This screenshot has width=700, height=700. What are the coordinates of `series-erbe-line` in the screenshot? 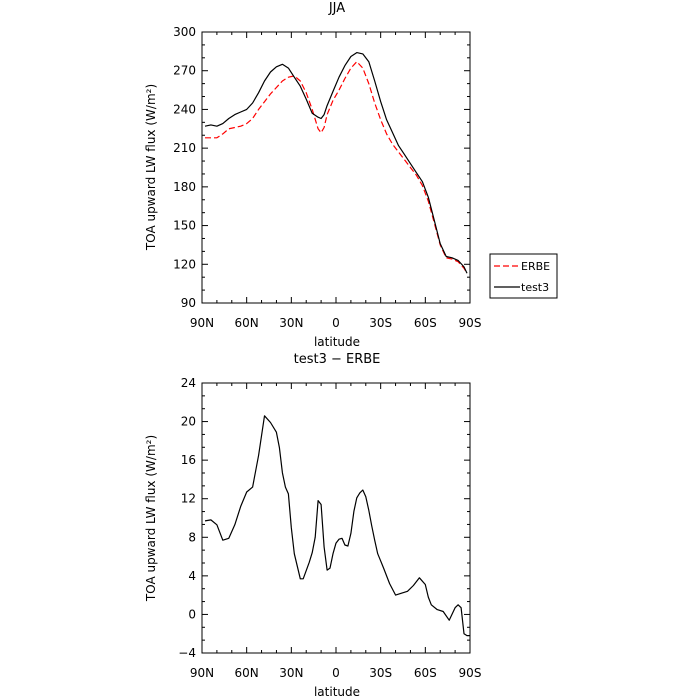 It's located at (336, 167).